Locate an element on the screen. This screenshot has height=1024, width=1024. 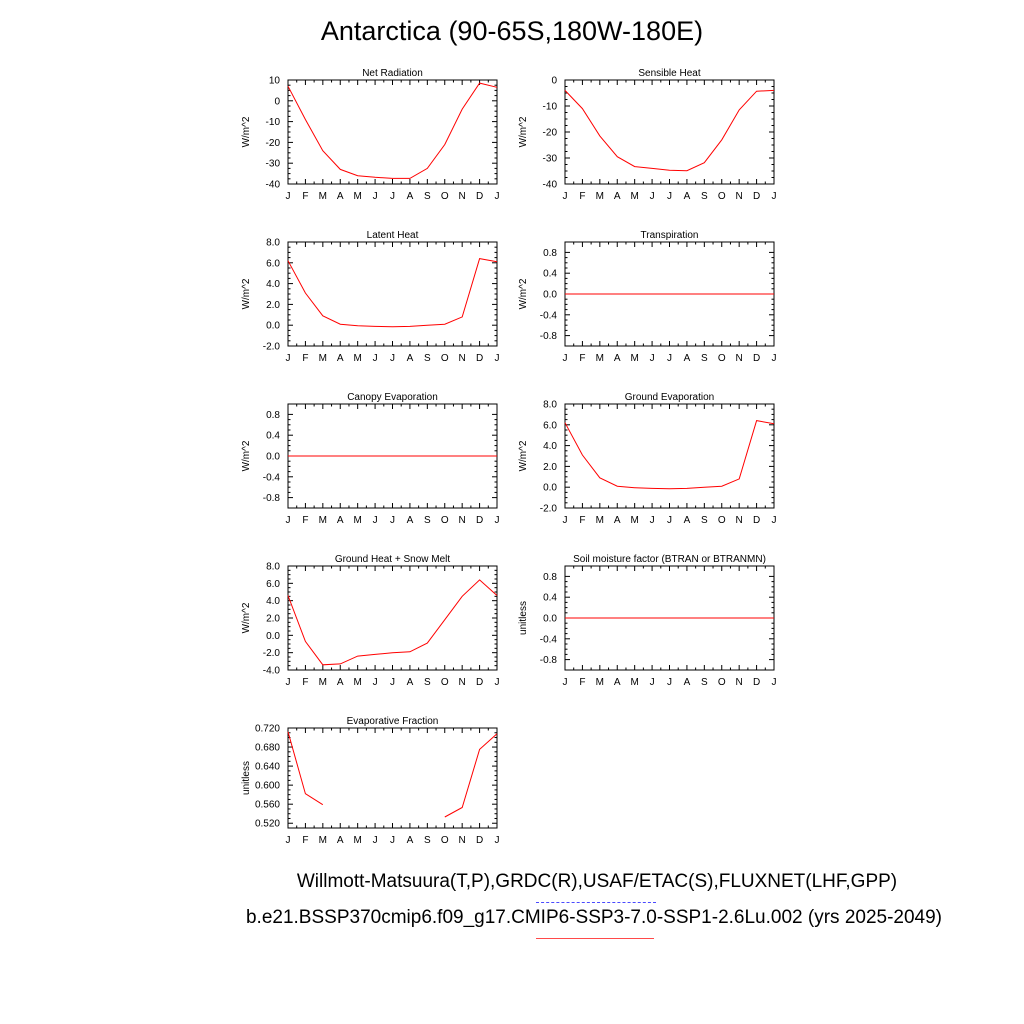
observations-line-key is located at coordinates (596, 902).